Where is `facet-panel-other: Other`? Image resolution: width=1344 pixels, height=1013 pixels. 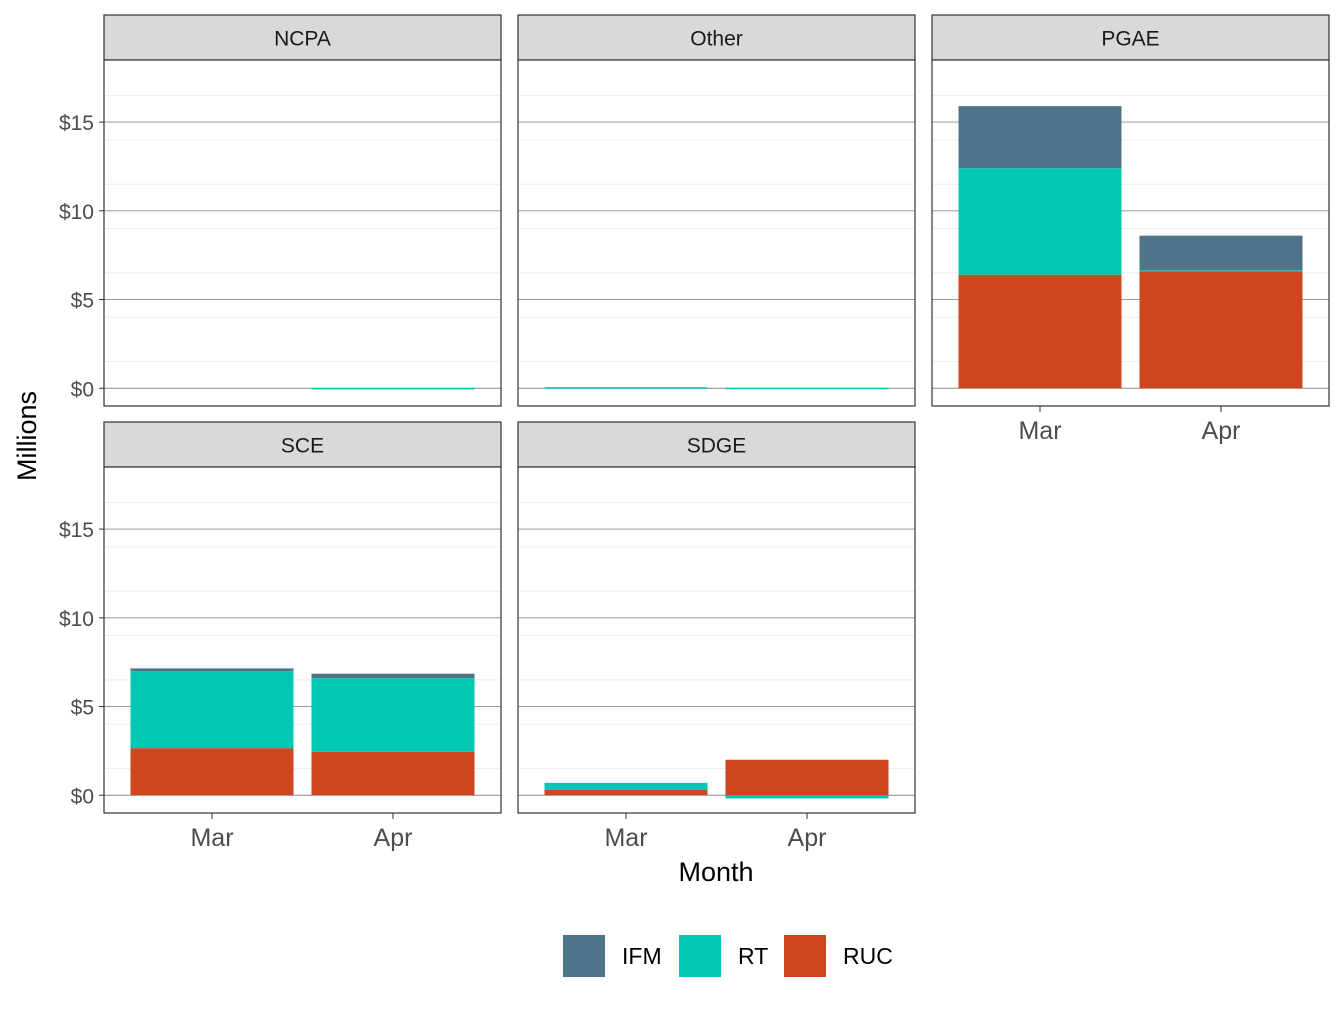
facet-panel-other: Other is located at coordinates (716, 210).